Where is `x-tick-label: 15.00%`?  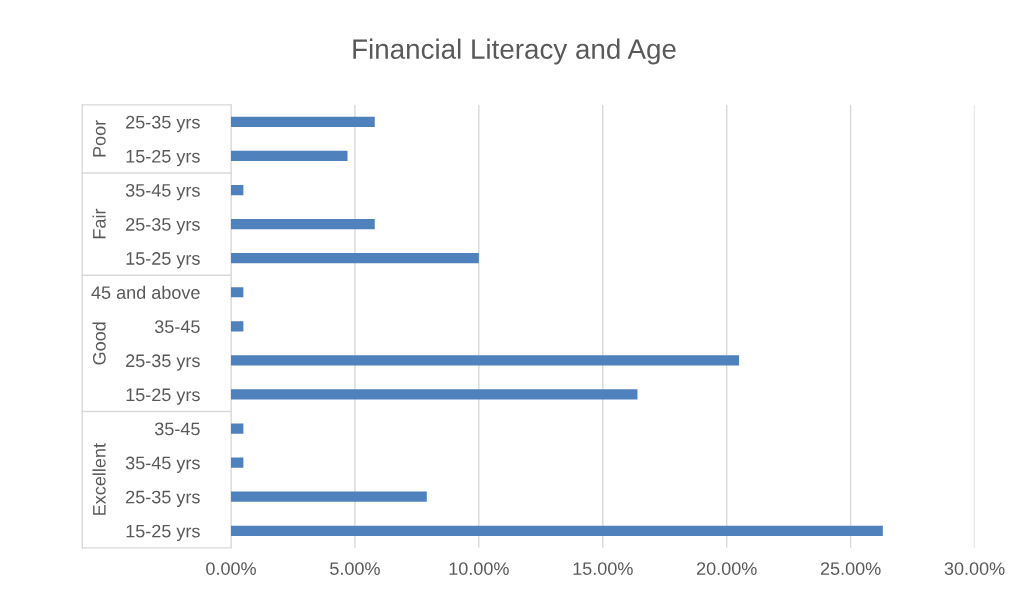
x-tick-label: 15.00% is located at coordinates (603, 568).